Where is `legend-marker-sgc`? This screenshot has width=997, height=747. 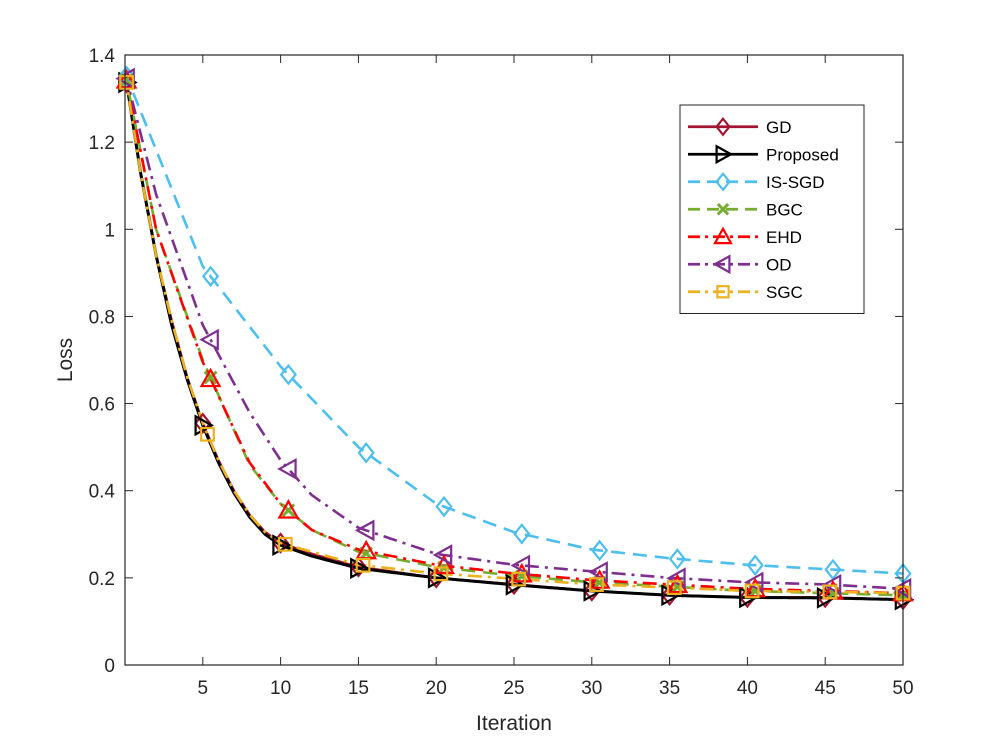 legend-marker-sgc is located at coordinates (723, 292).